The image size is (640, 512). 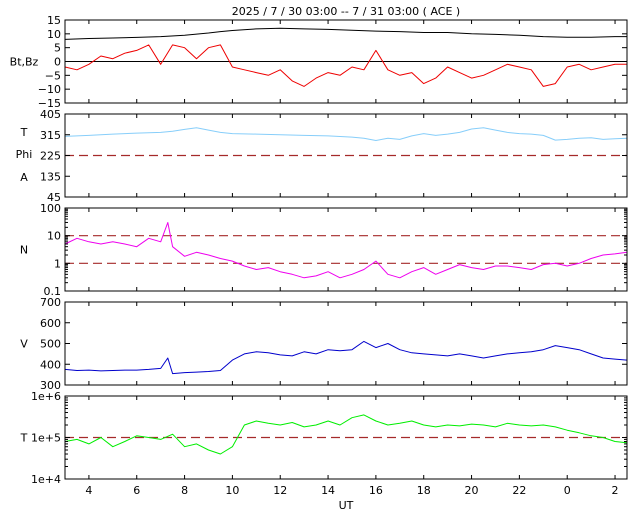 I want to click on y-tick-label: 500, so click(x=50, y=344).